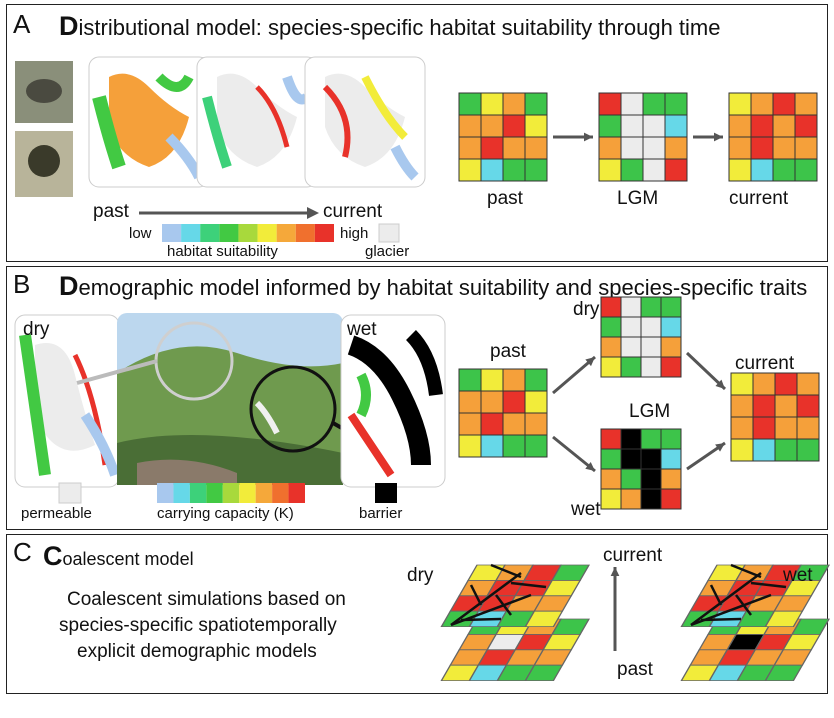  I want to click on b-past-label: past, so click(508, 351).